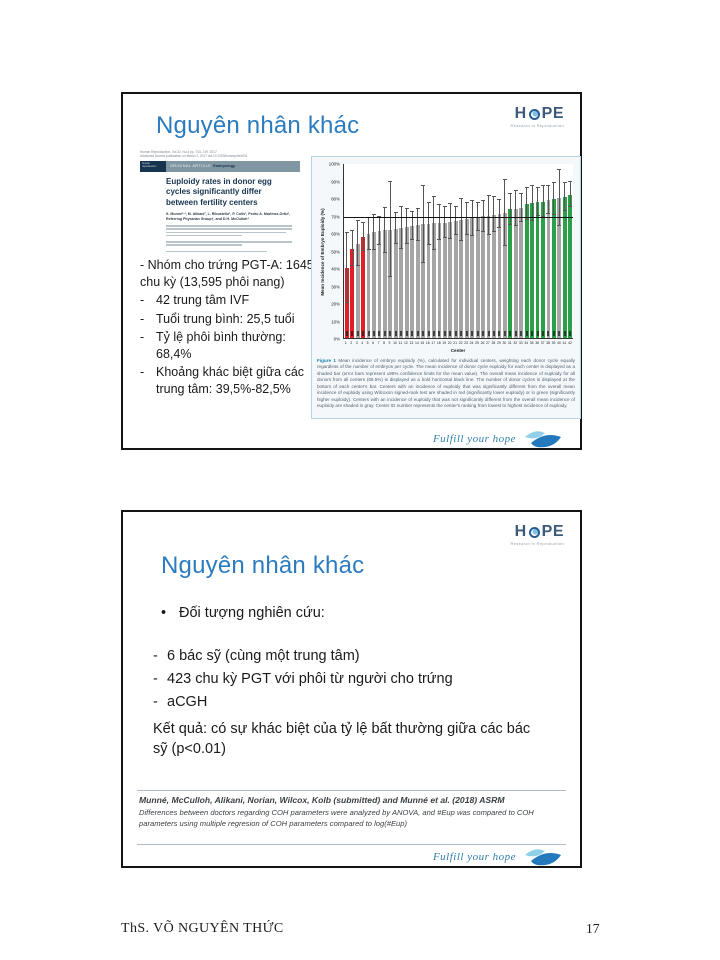 This screenshot has width=720, height=960. Describe the element at coordinates (537, 543) in the screenshot. I see `hope-tagline: Research in Reproduction` at that location.